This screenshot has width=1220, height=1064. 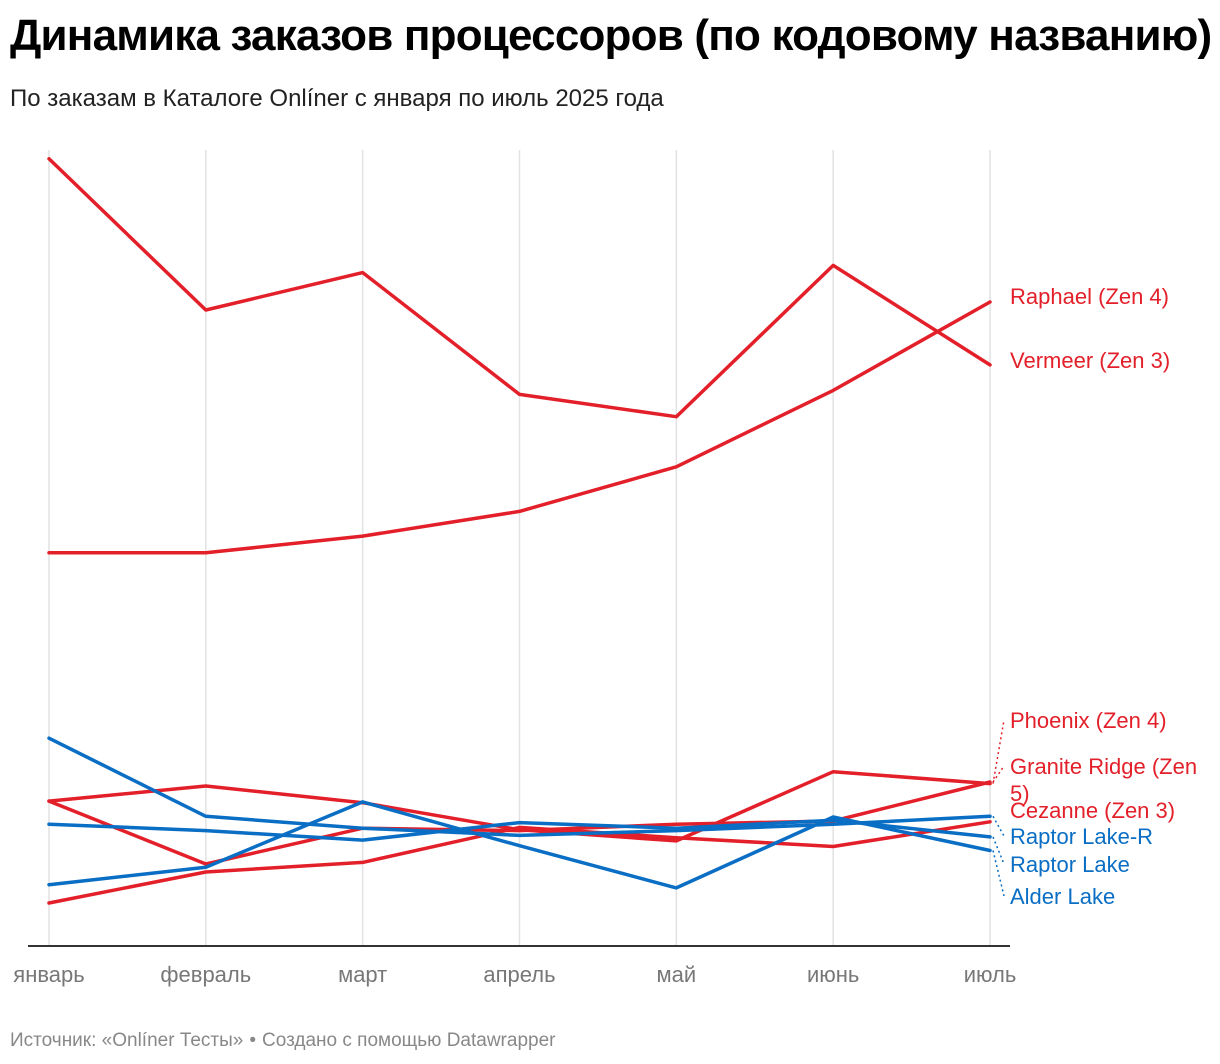 I want to click on x-tick-label: май, so click(x=677, y=974).